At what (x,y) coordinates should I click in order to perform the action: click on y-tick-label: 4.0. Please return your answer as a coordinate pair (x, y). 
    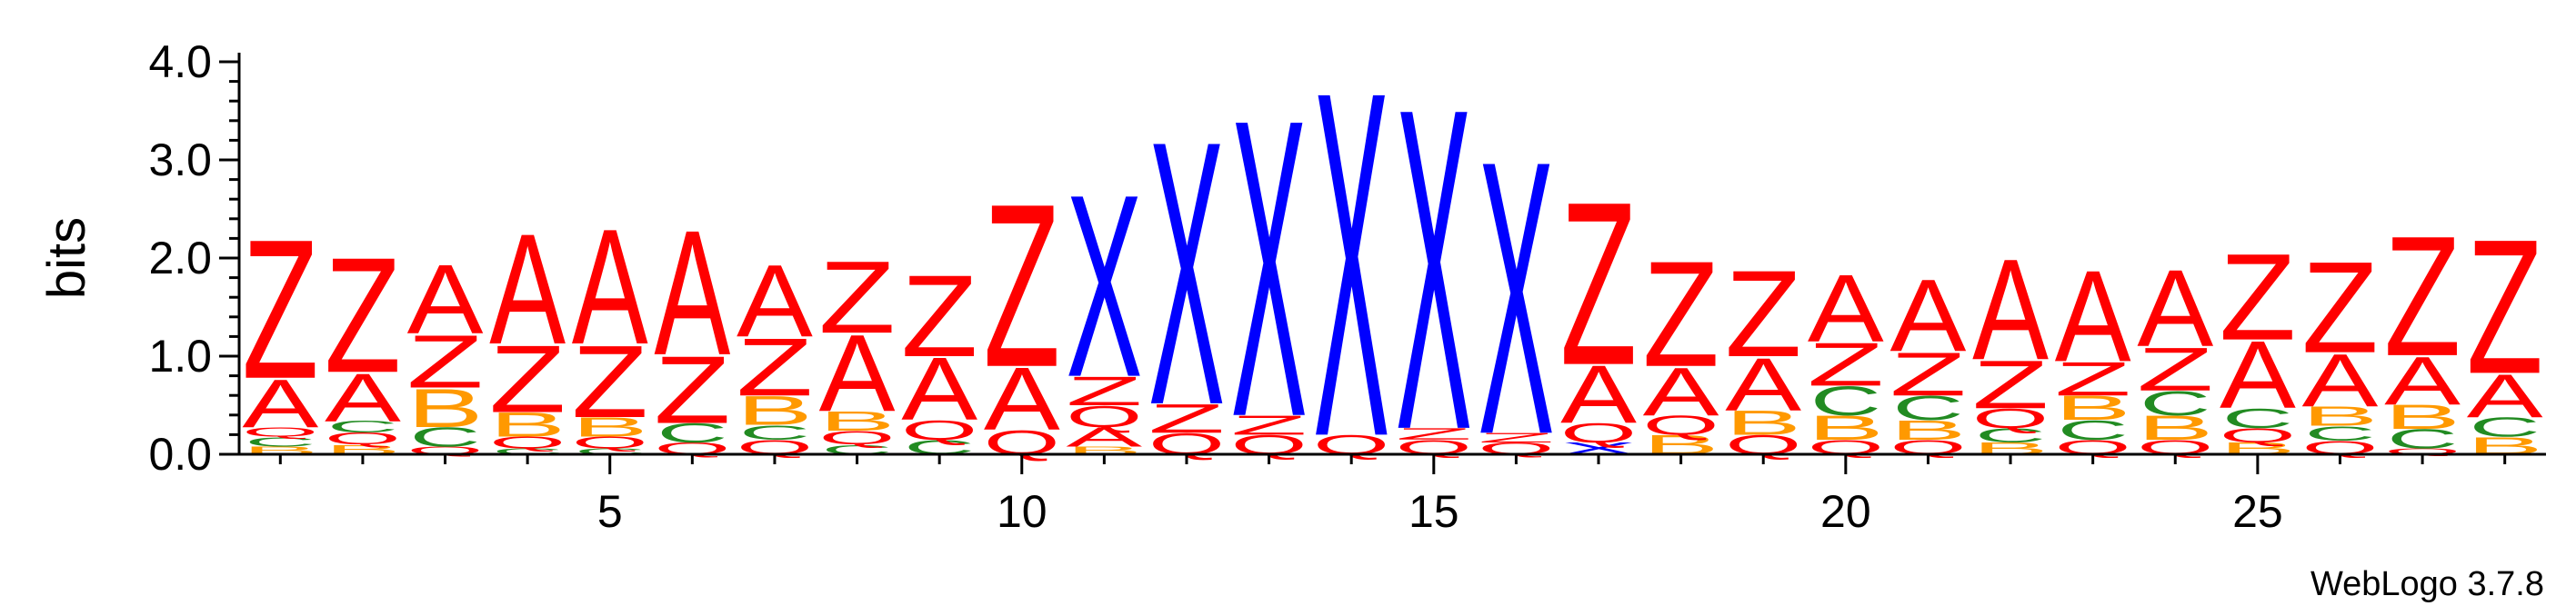
    Looking at the image, I should click on (180, 61).